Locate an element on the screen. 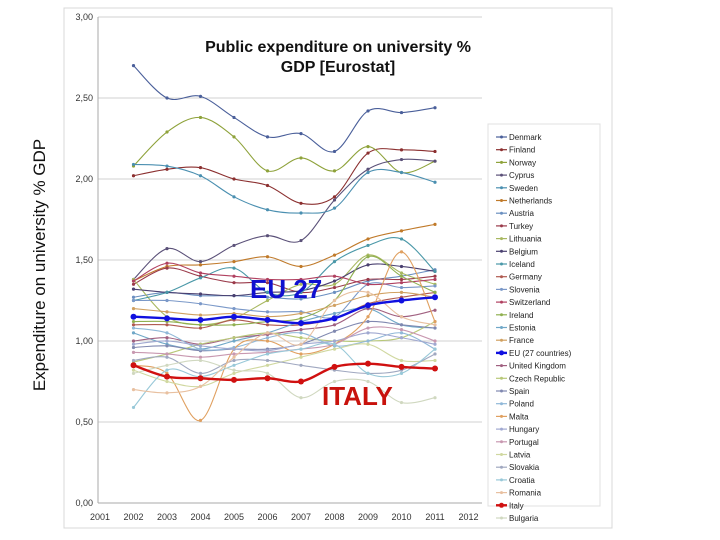  legend-label: Iceland is located at coordinates (522, 264).